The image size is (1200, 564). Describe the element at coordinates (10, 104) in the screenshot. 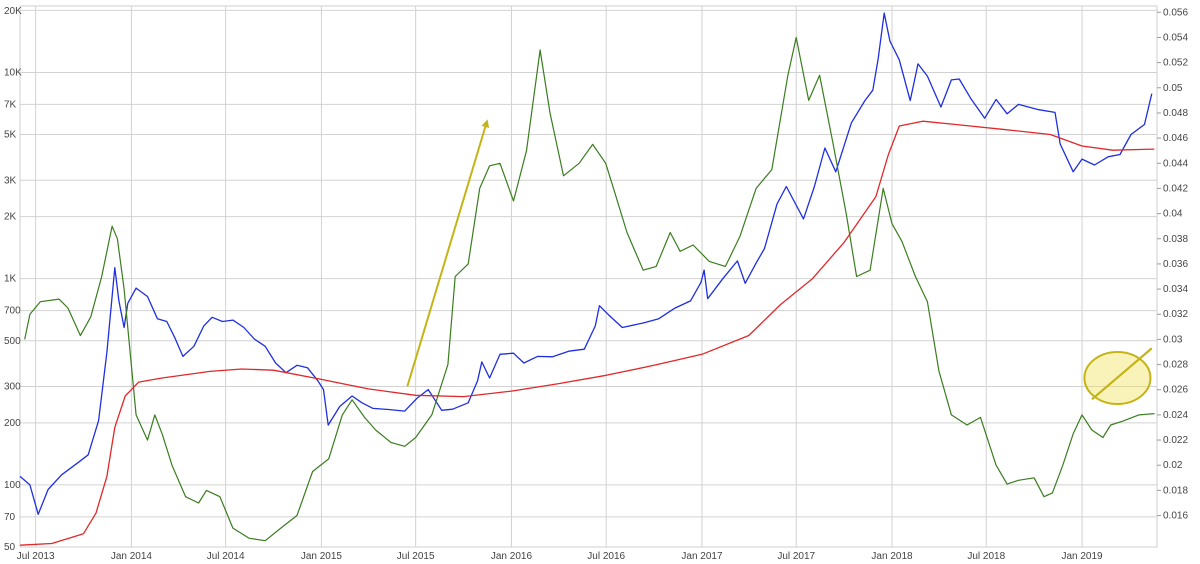

I see `left-axis-tick-label: 7K` at that location.